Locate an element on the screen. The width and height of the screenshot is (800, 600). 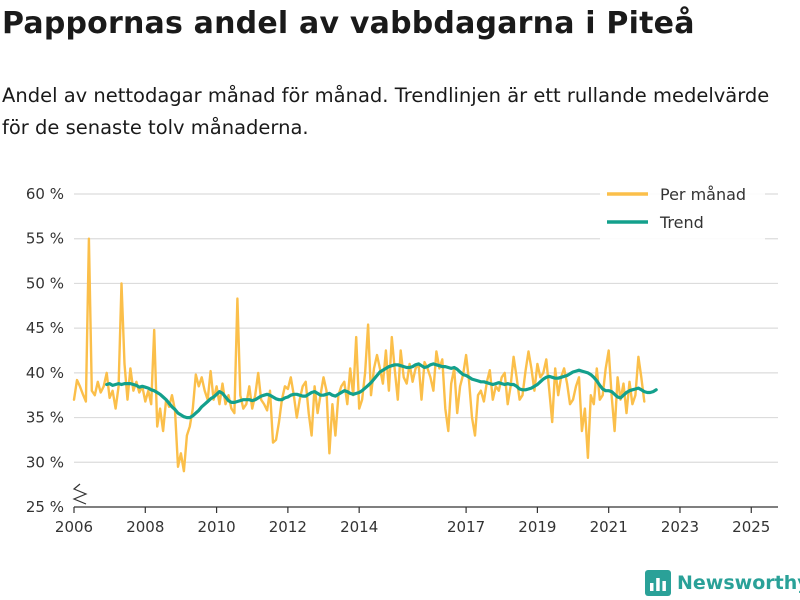
chart-title: Pappornas andel av vabbdagarna i Piteå is located at coordinates (348, 23).